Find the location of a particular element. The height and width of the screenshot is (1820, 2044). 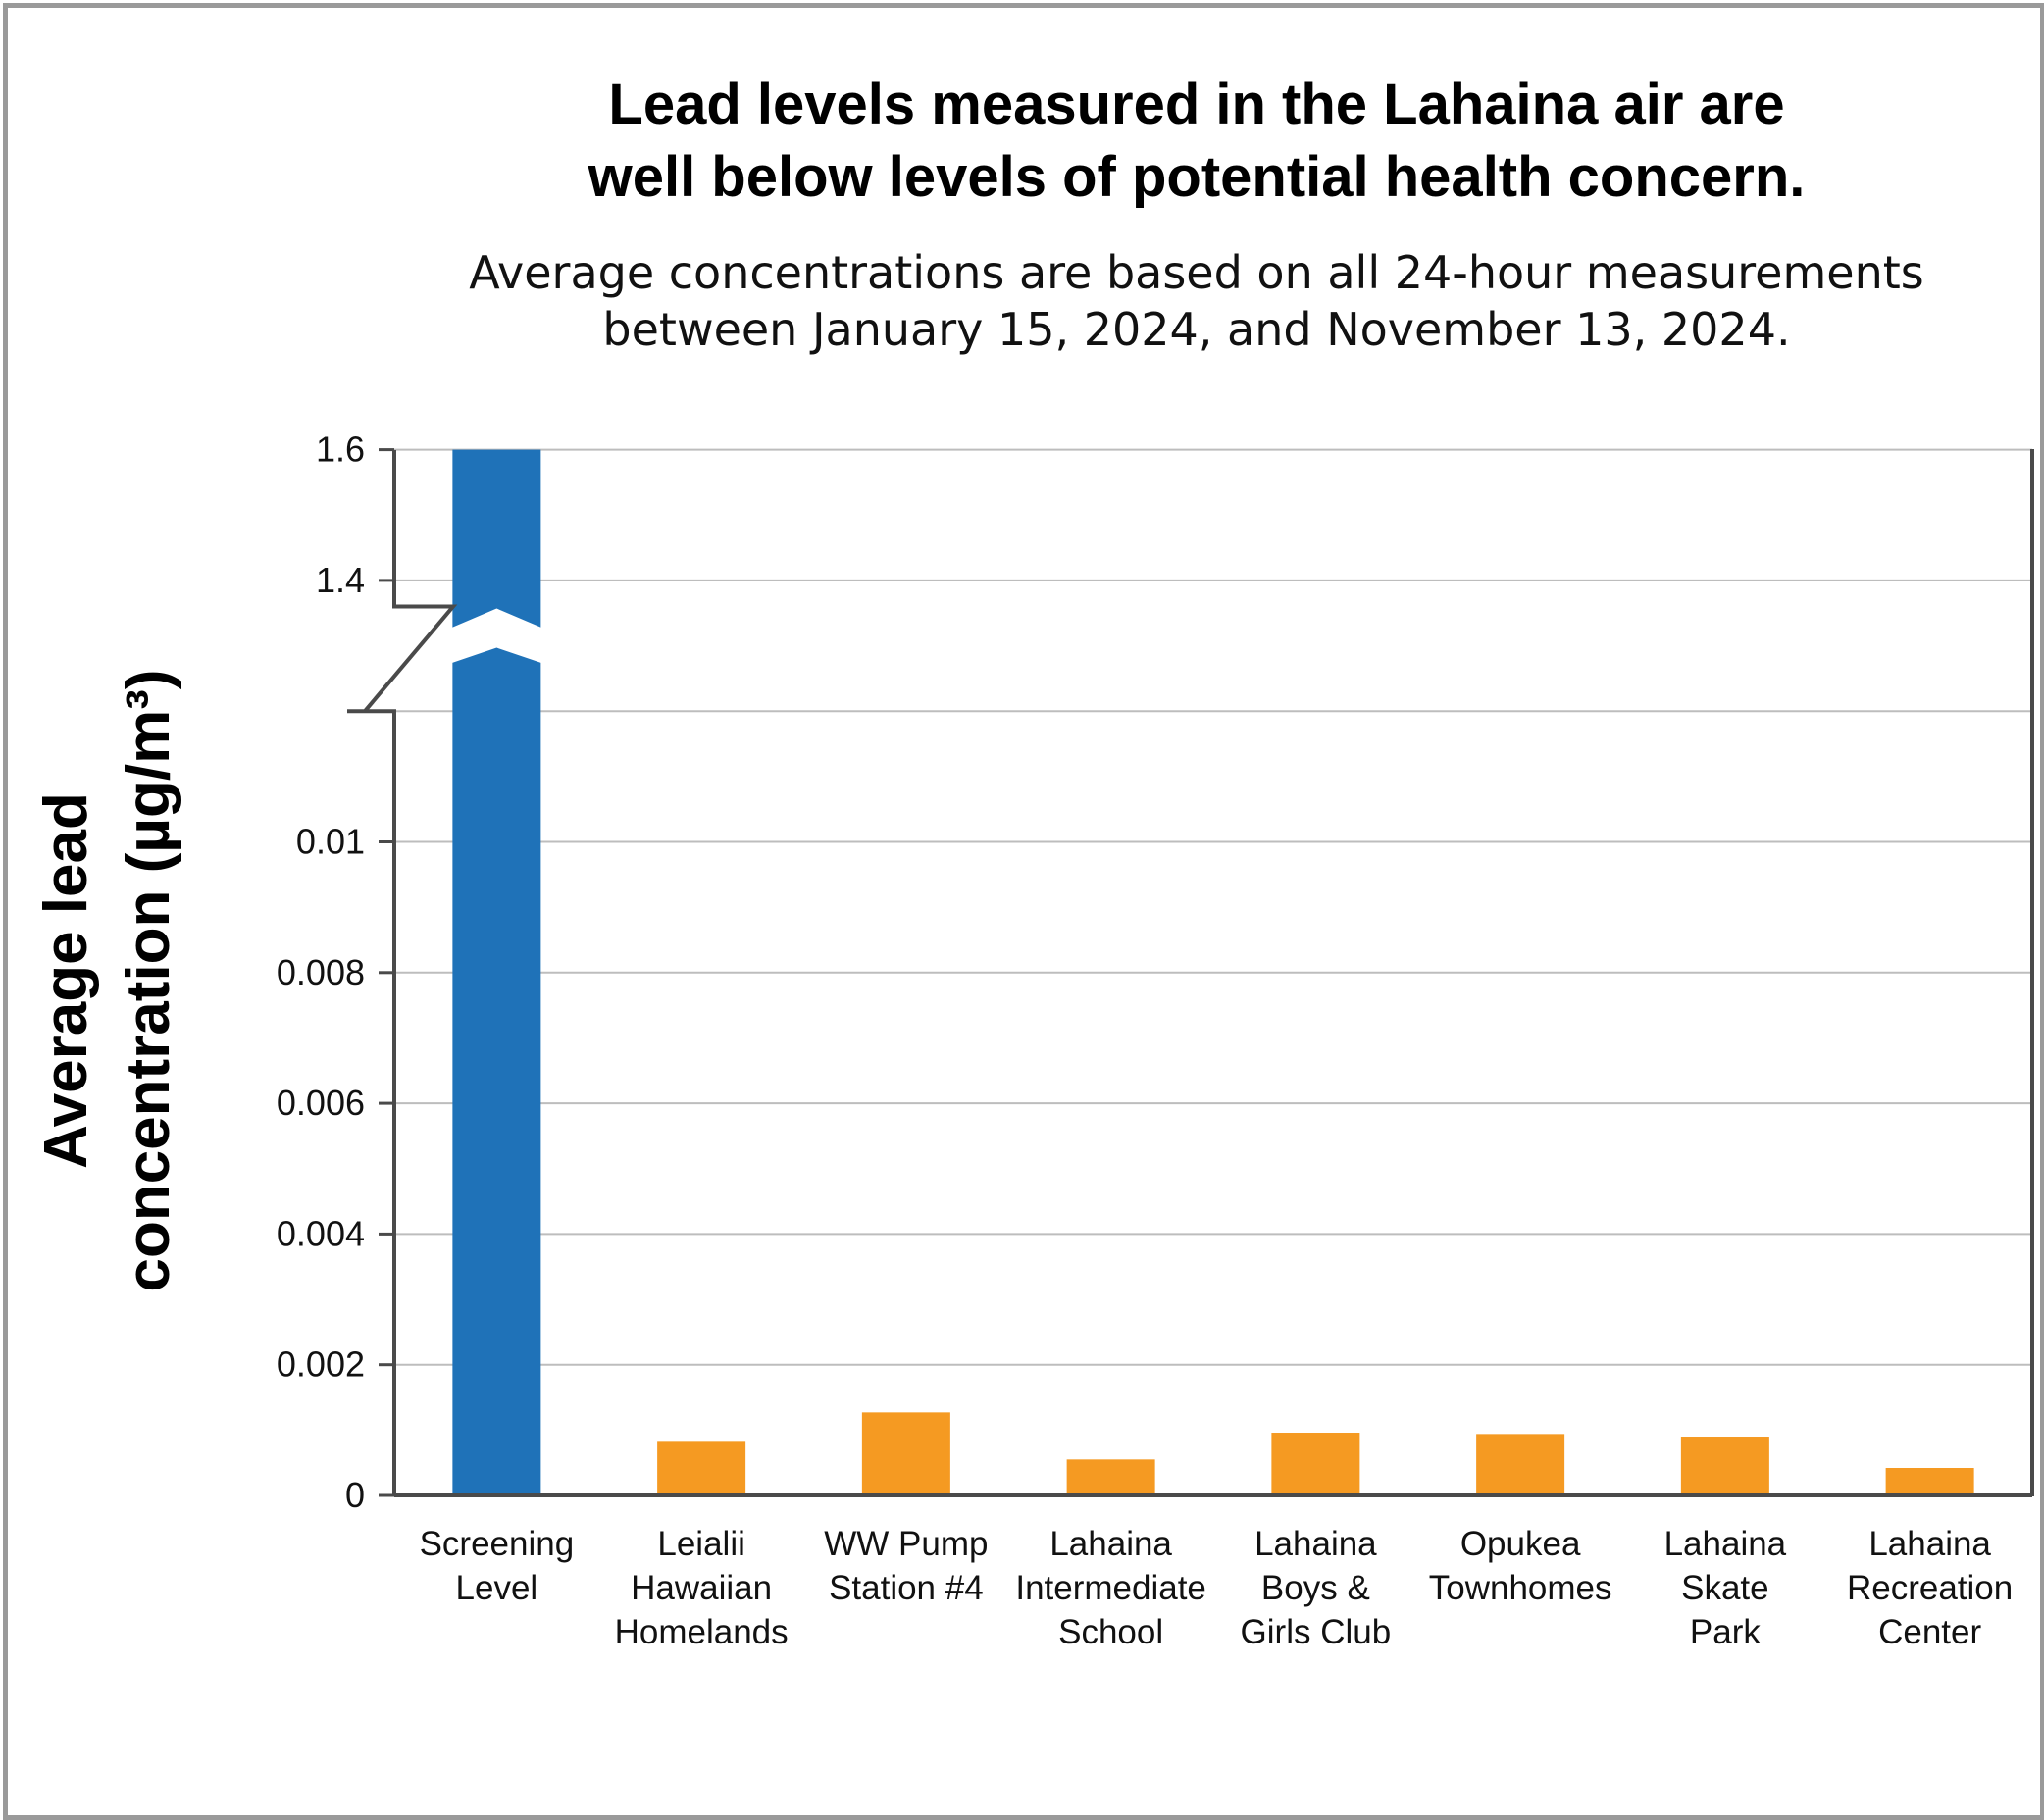

x-tick-label: WW Pump Station #4 is located at coordinates (906, 1566).